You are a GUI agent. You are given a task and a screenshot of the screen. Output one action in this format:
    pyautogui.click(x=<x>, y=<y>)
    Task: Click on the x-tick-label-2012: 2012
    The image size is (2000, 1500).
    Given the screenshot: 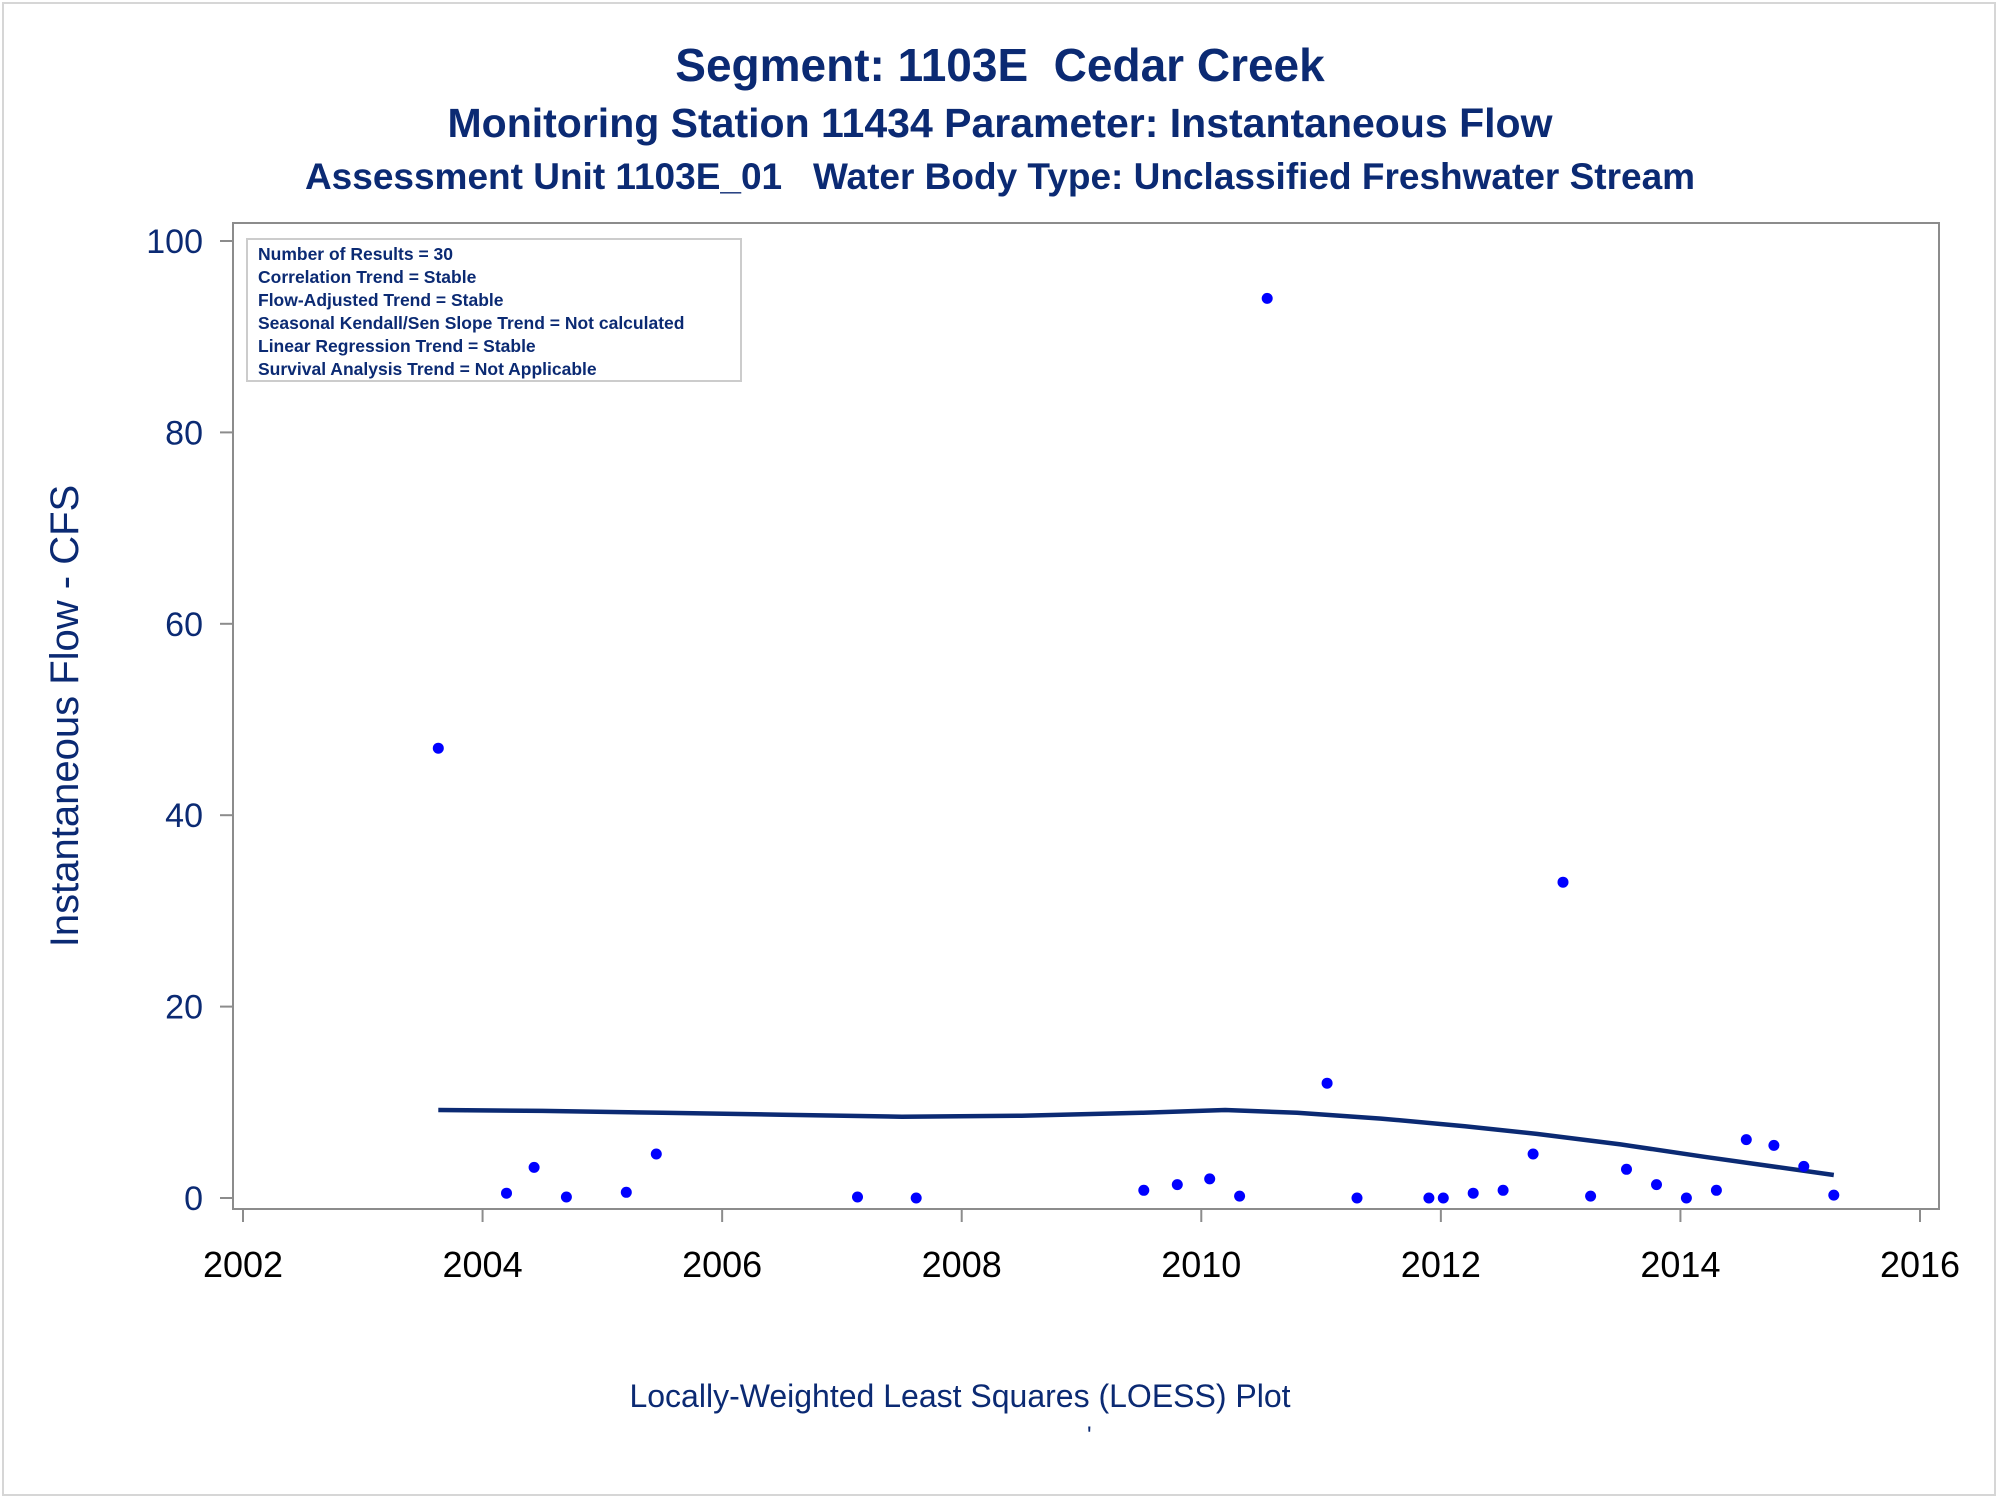 What is the action you would take?
    pyautogui.click(x=1441, y=1264)
    